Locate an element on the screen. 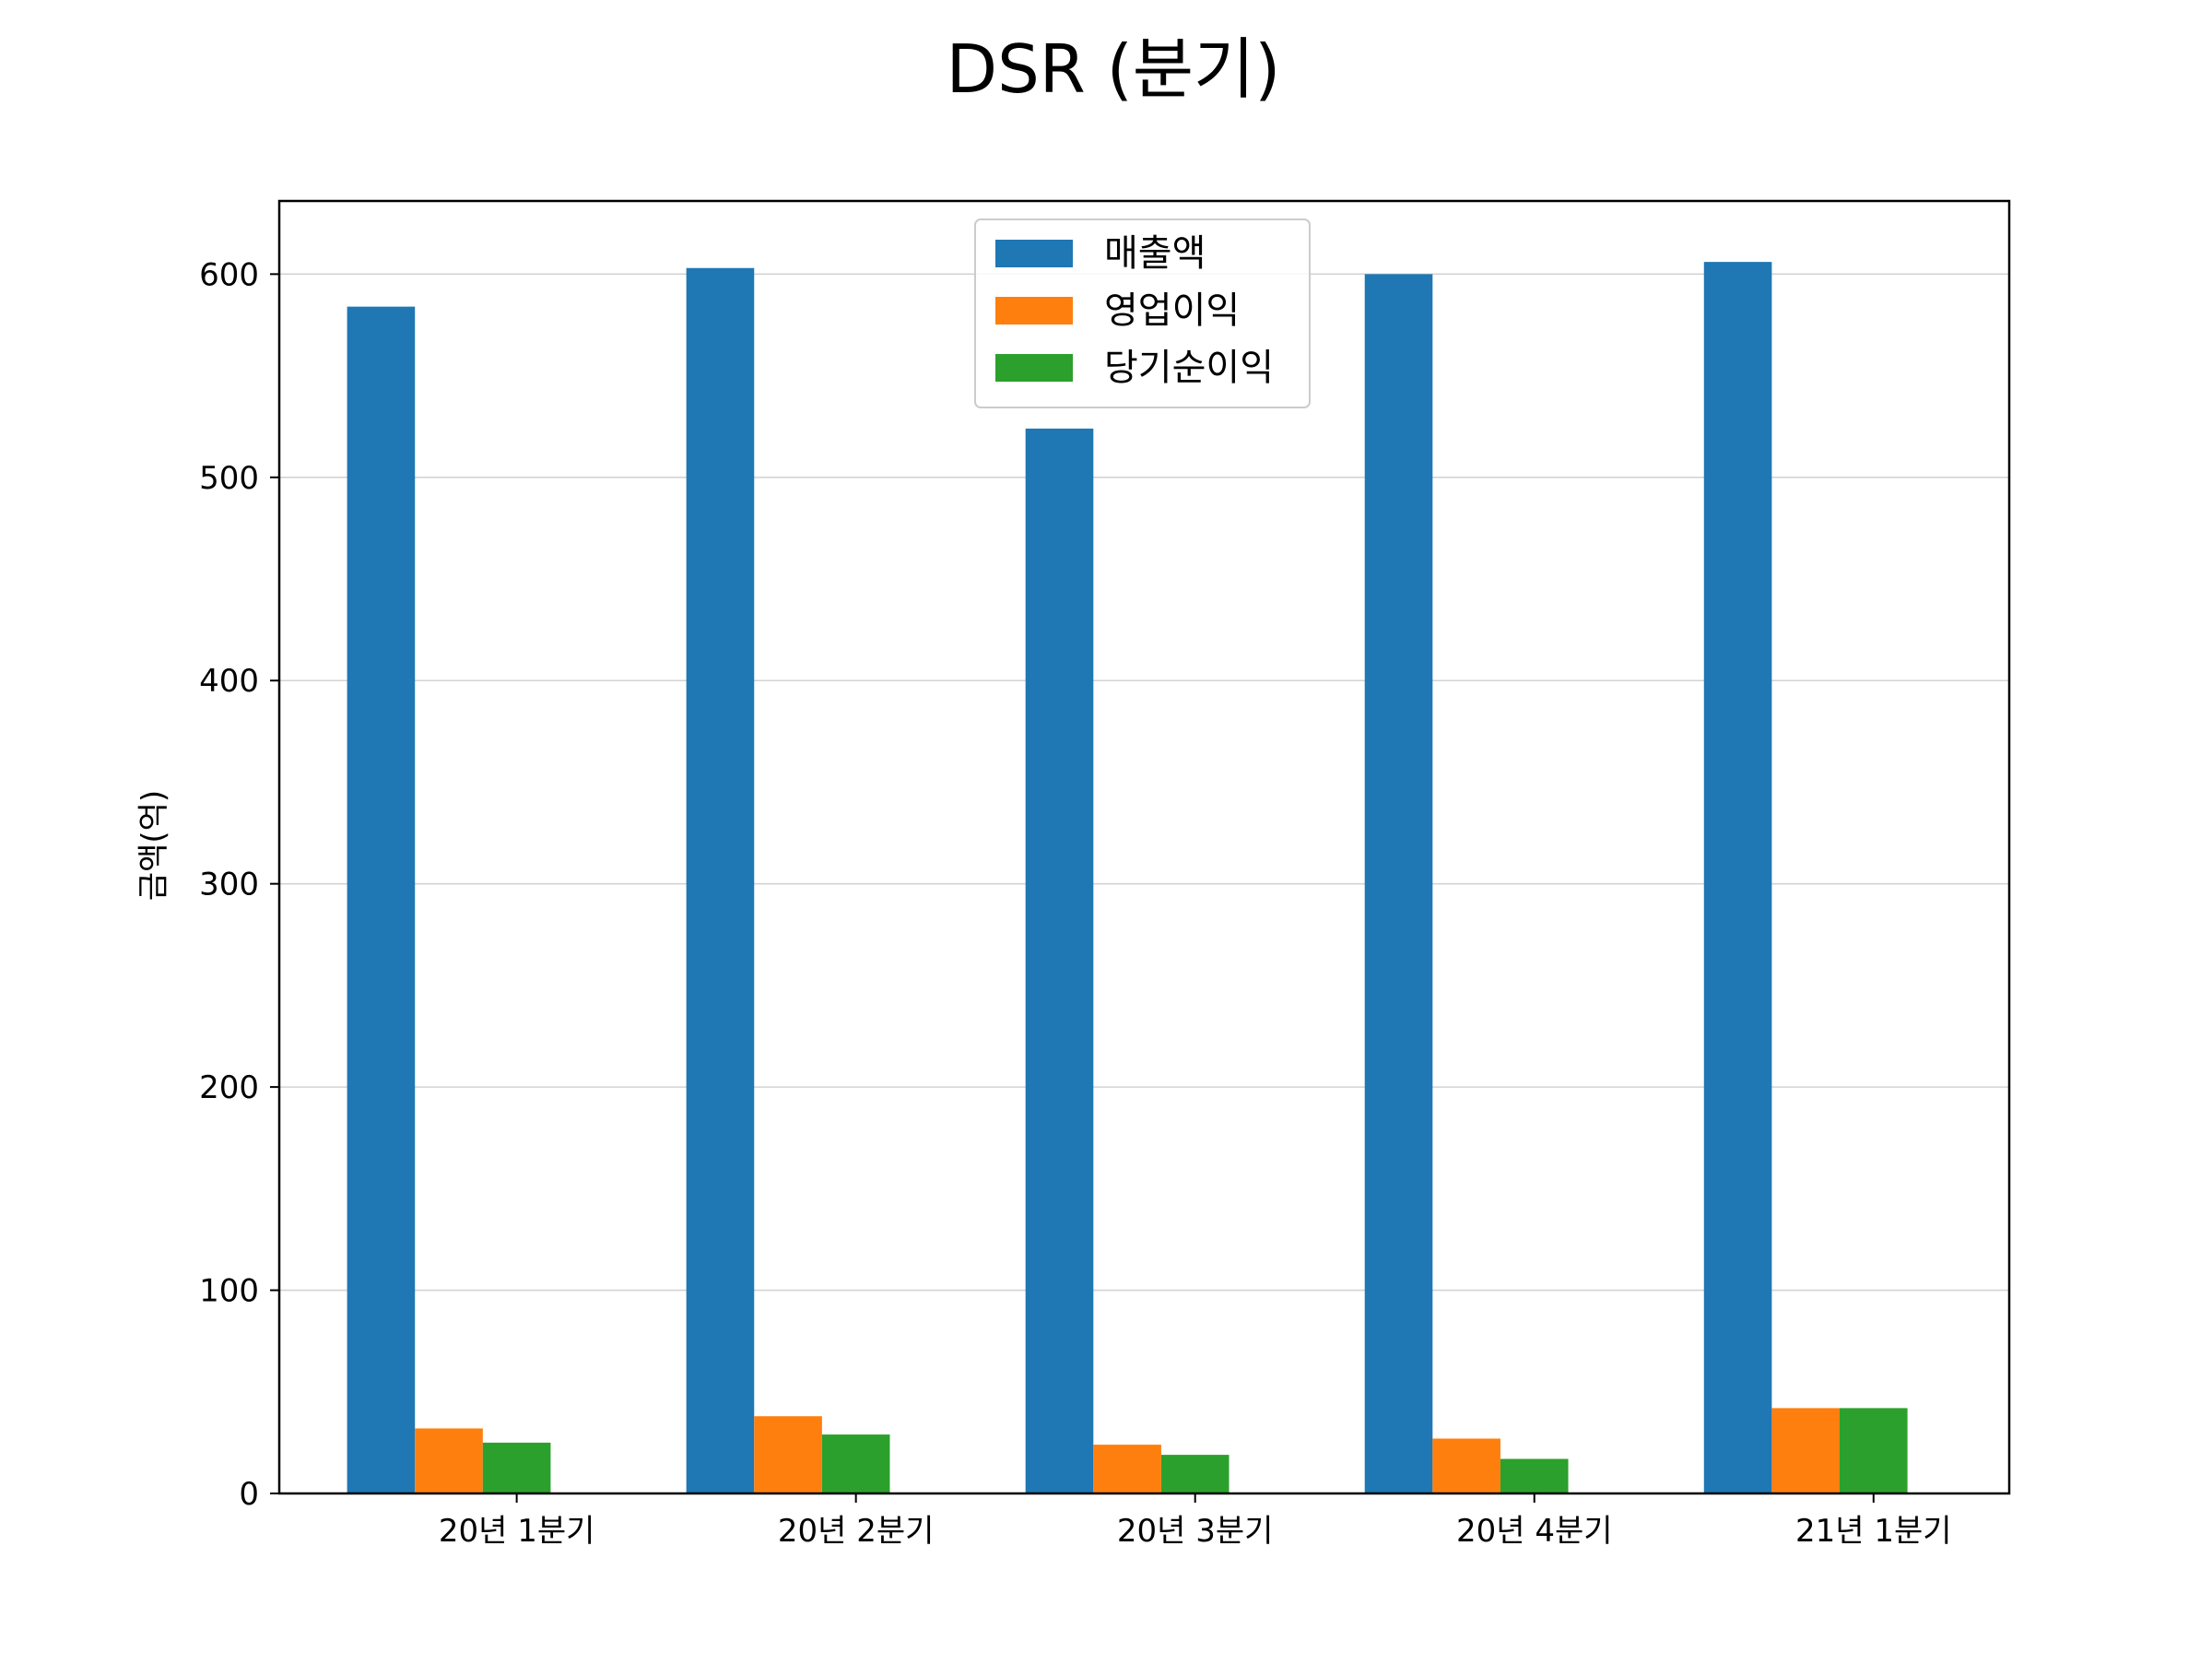 Image resolution: width=2212 pixels, height=1664 pixels. legend-label: 매출액 is located at coordinates (1155, 253).